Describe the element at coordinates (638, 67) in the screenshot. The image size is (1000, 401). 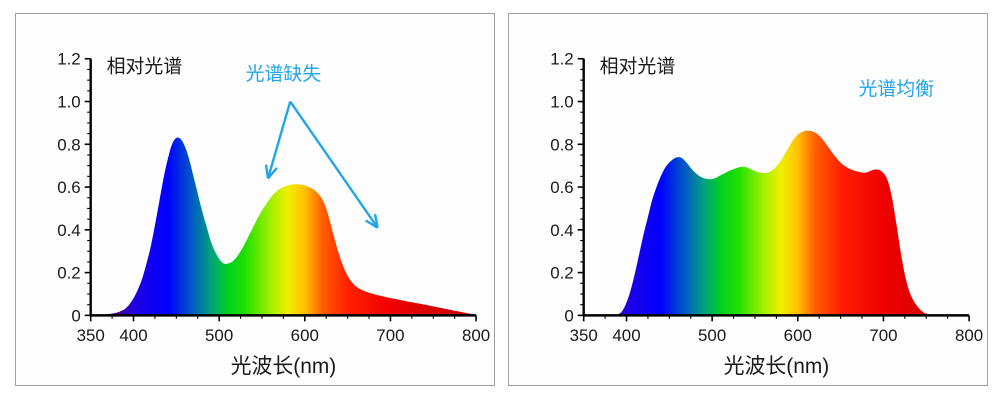
I see `plot-title-right: 相对光谱` at that location.